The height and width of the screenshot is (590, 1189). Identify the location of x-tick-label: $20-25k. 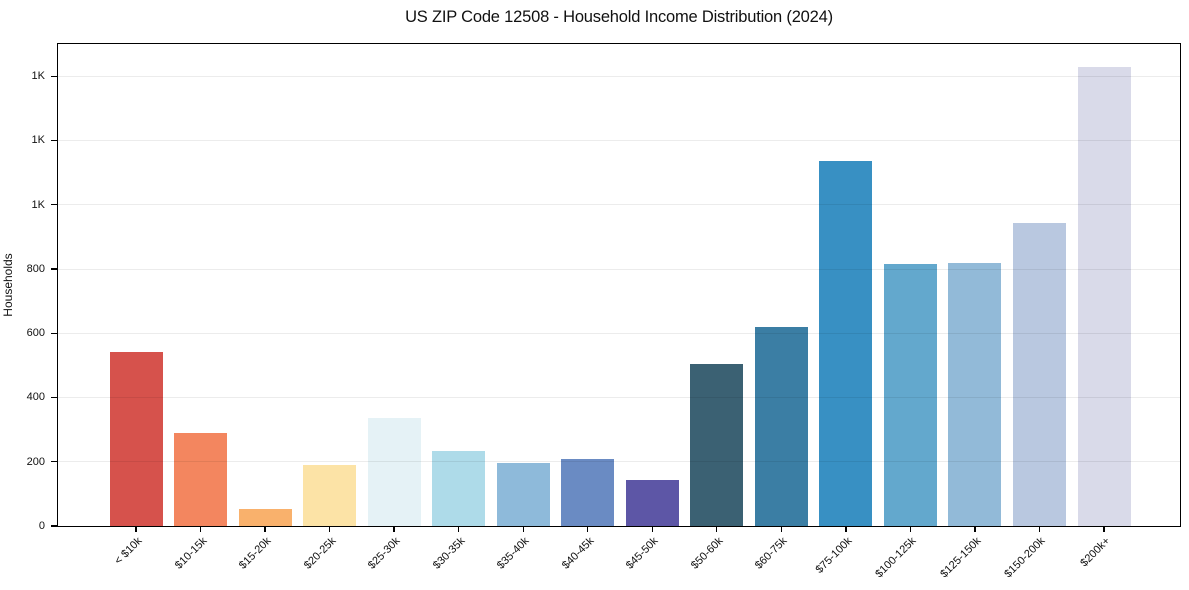
(320, 553).